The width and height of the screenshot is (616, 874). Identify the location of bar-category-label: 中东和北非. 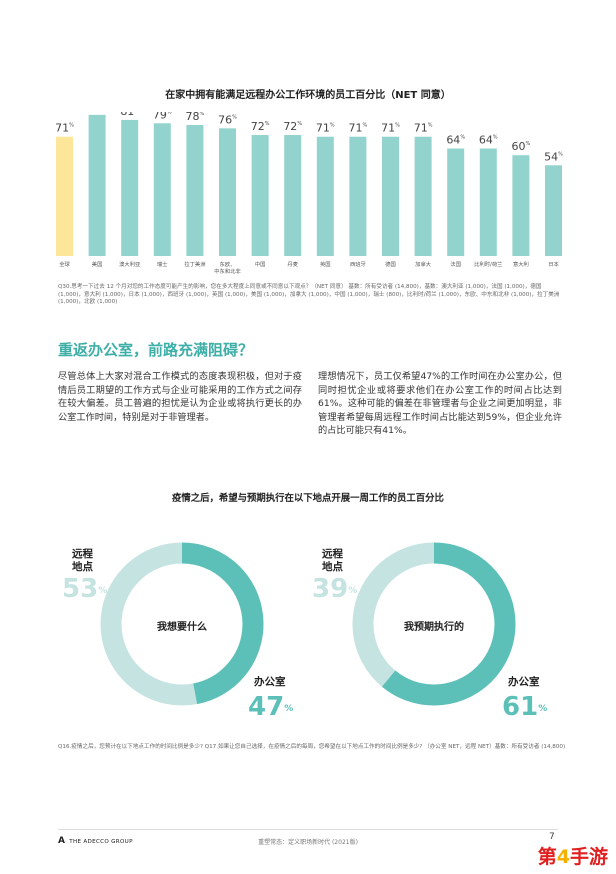
(227, 271).